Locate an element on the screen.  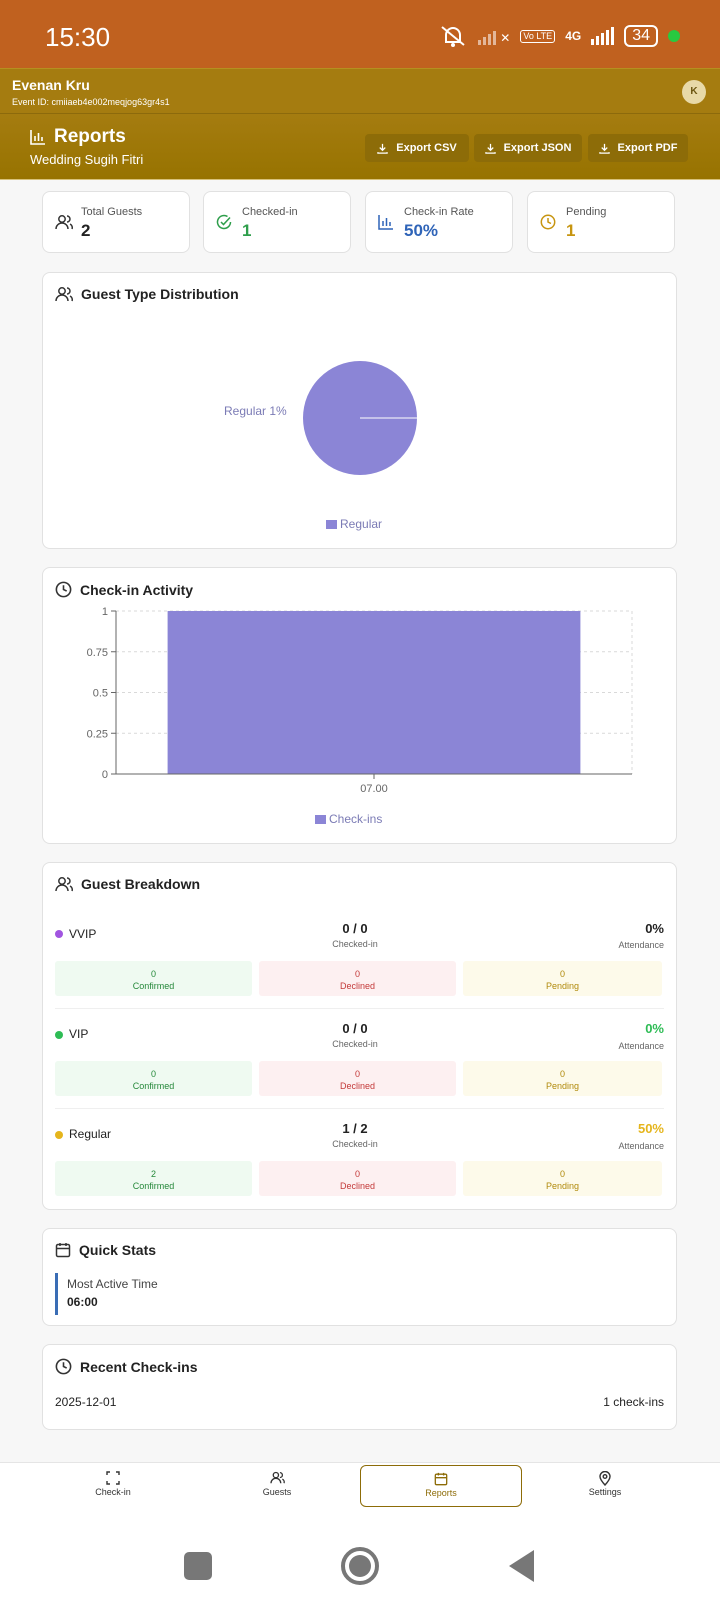
card-title: Guest Breakdown is located at coordinates (127, 884).